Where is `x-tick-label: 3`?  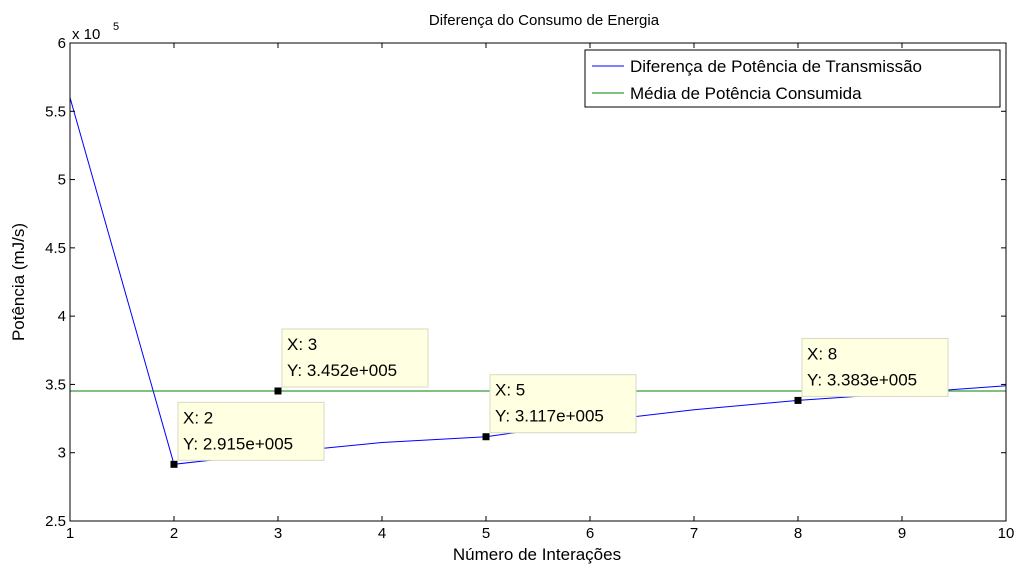
x-tick-label: 3 is located at coordinates (278, 533).